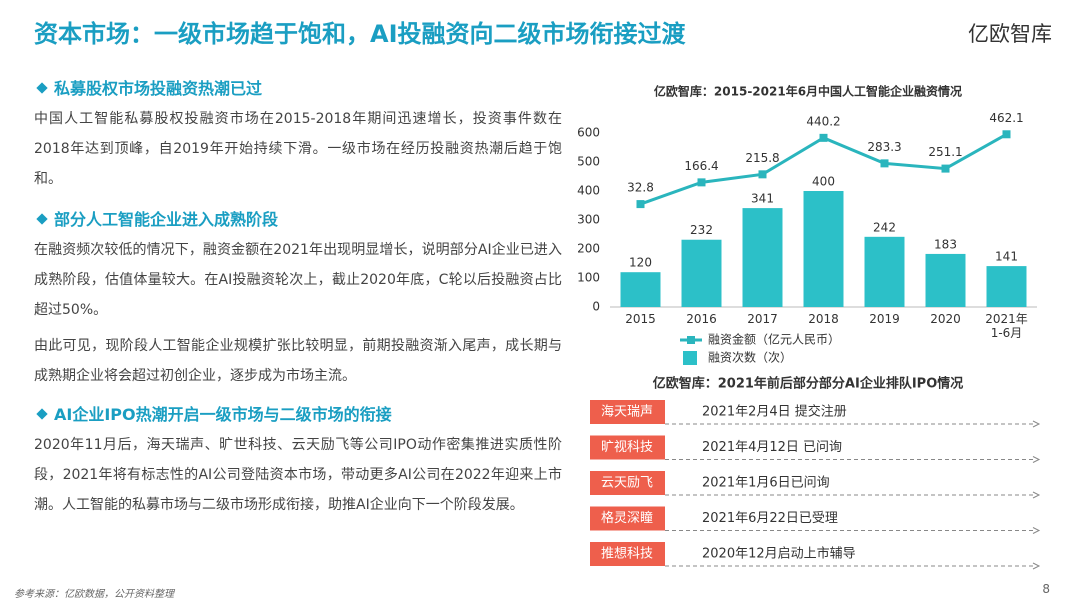 This screenshot has width=1080, height=608. What do you see at coordinates (1006, 118) in the screenshot?
I see `data-label: 462.1` at bounding box center [1006, 118].